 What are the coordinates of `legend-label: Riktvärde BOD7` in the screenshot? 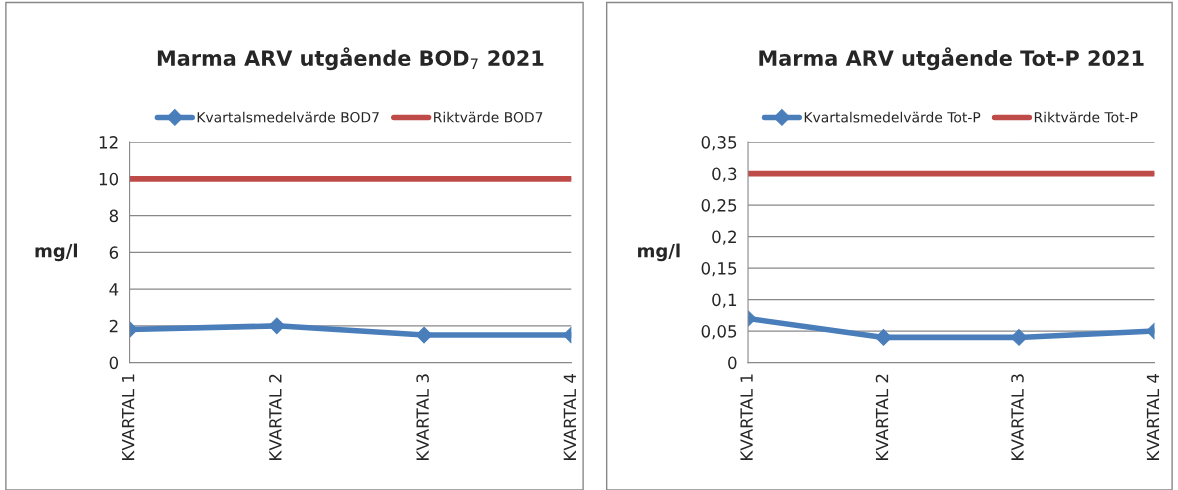 It's located at (488, 117).